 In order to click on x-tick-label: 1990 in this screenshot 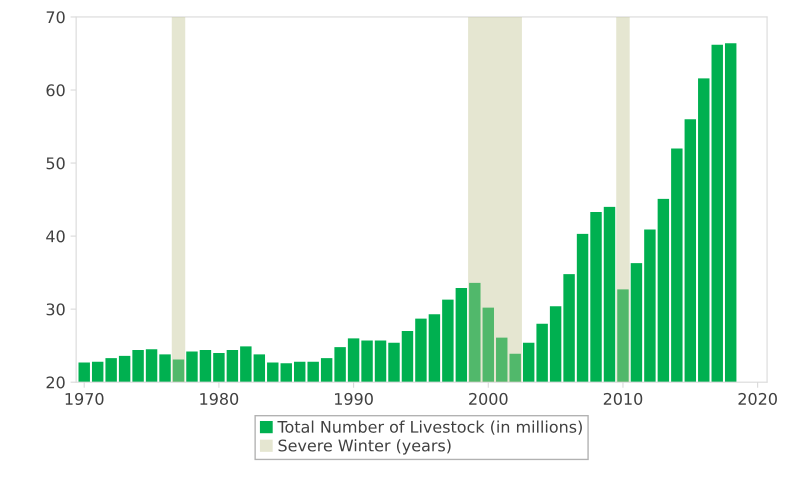, I will do `click(354, 398)`.